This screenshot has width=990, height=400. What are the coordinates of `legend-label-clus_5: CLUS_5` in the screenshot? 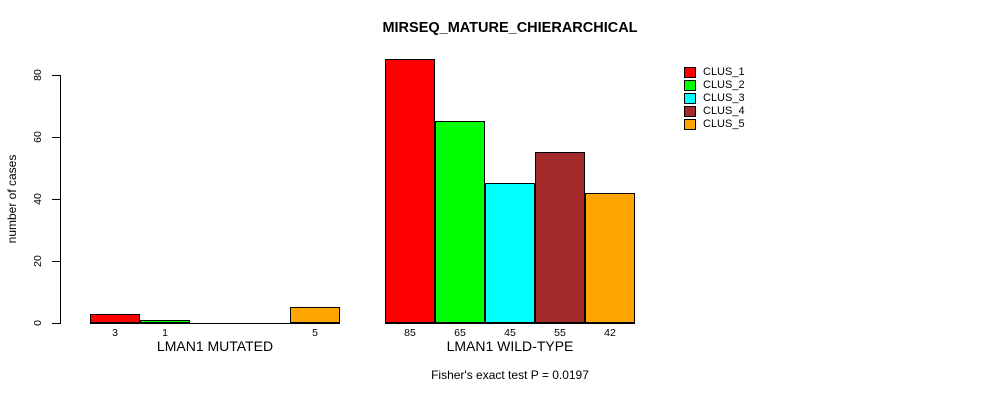 It's located at (724, 124).